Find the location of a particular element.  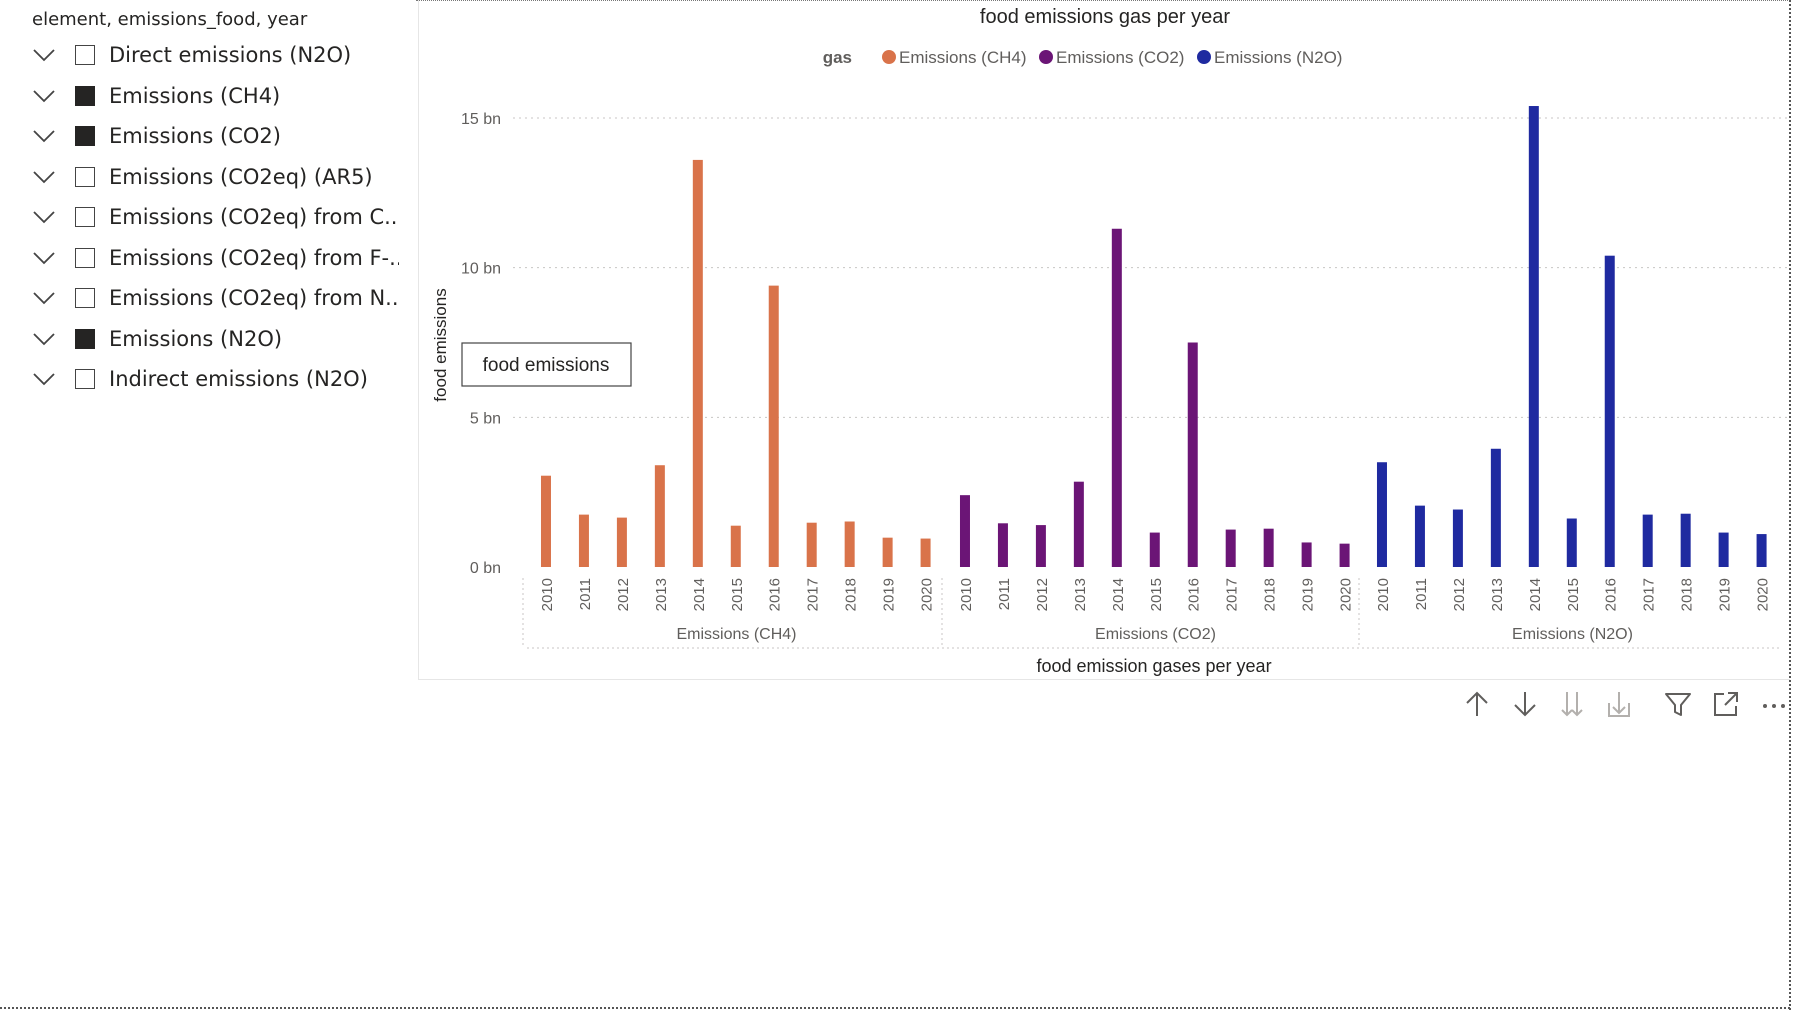

expand-hierarchy-icon is located at coordinates (1619, 704).